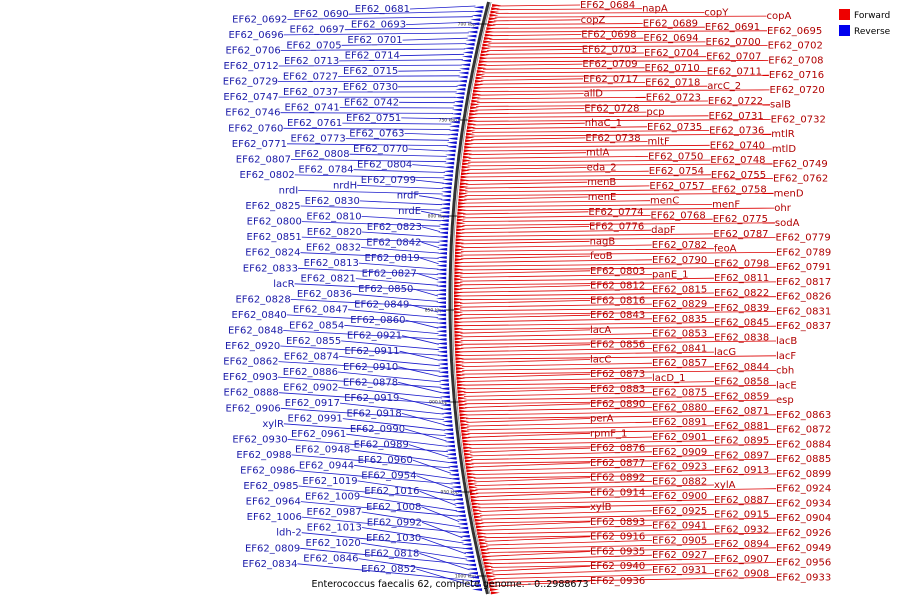  I want to click on forward-gene-label: EF62_0858, so click(741, 382).